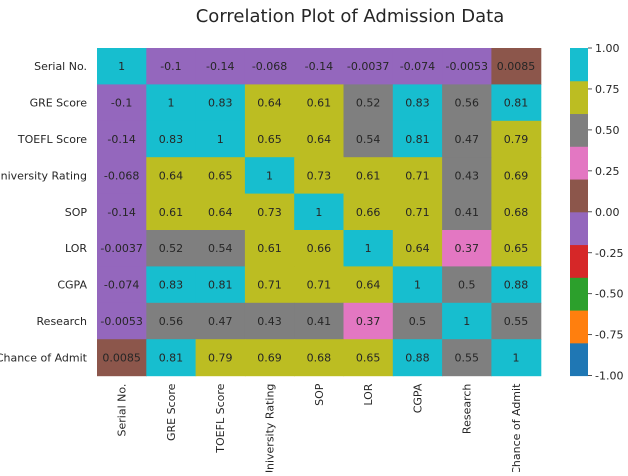 This screenshot has width=628, height=476. Describe the element at coordinates (122, 410) in the screenshot. I see `x-tick-label: Serial No.` at that location.